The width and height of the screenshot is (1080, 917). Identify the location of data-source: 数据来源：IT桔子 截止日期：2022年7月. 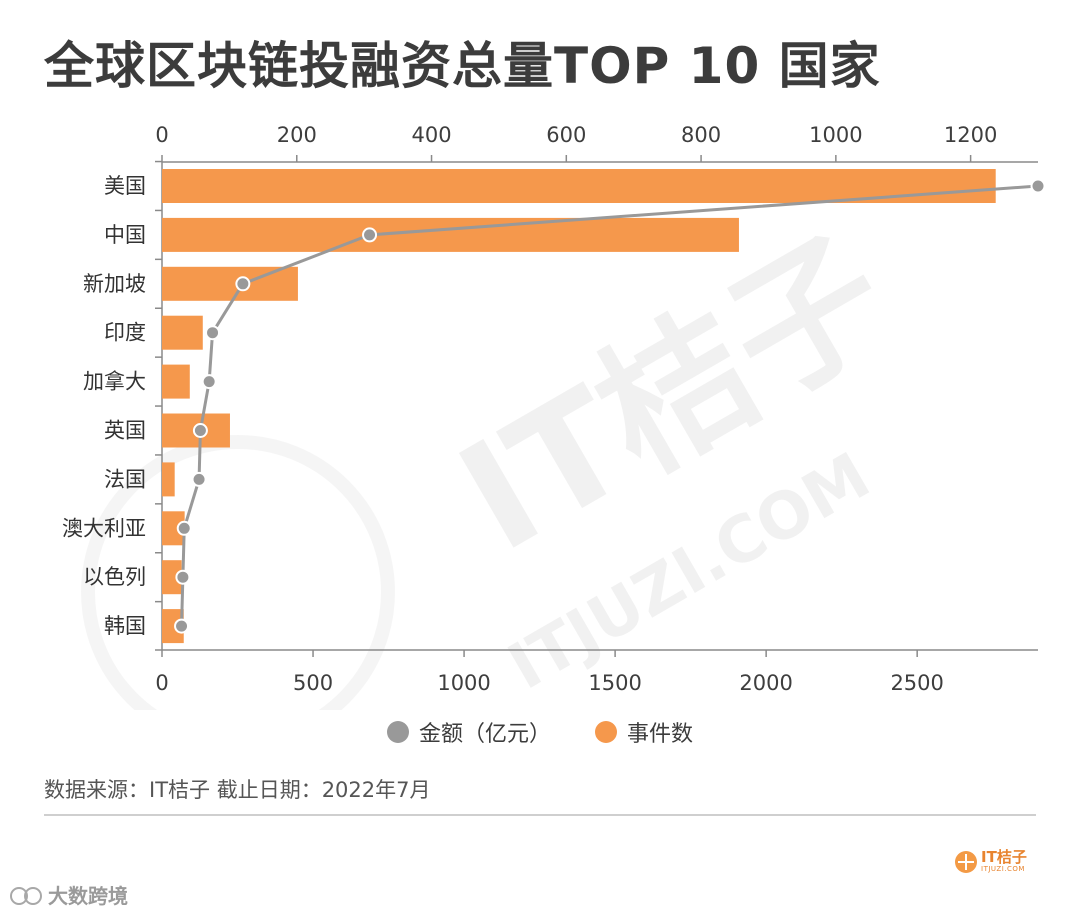
(237, 790).